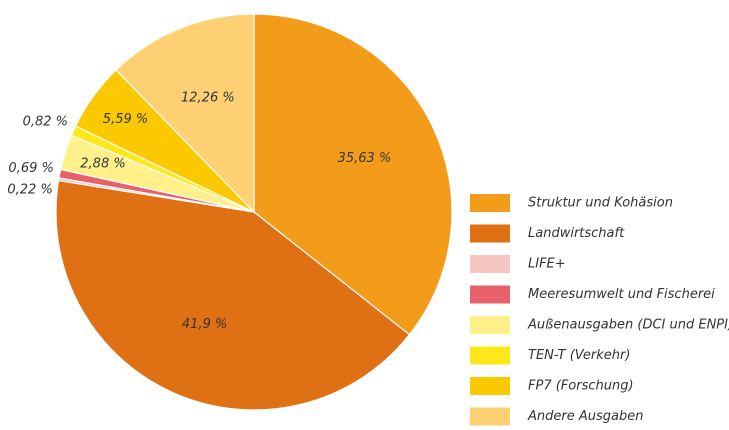 Image resolution: width=729 pixels, height=430 pixels. What do you see at coordinates (208, 98) in the screenshot?
I see `value-label: 12,26 %` at bounding box center [208, 98].